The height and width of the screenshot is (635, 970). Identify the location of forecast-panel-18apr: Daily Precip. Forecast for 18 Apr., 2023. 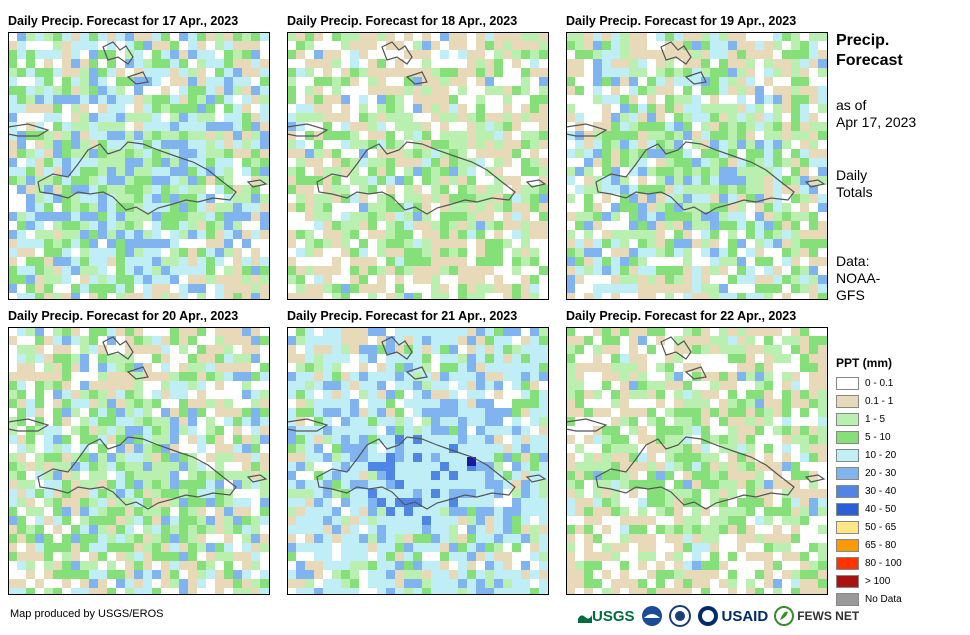
(427, 159).